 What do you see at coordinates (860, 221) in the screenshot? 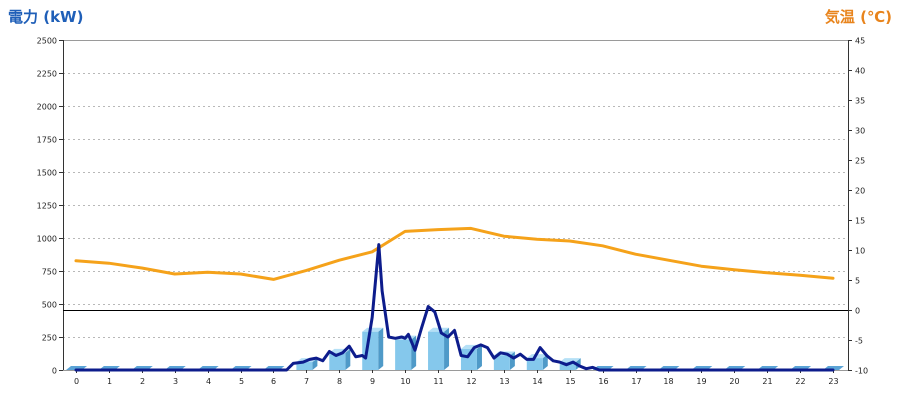
I see `right-tick-label: 15` at bounding box center [860, 221].